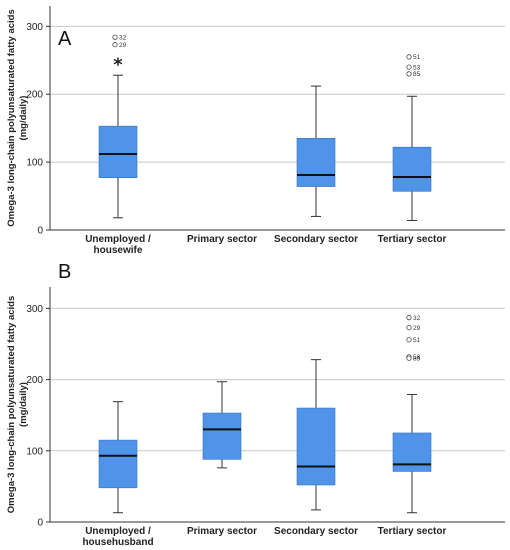 This screenshot has width=510, height=550. I want to click on category-label-line2: househusband, so click(117, 542).